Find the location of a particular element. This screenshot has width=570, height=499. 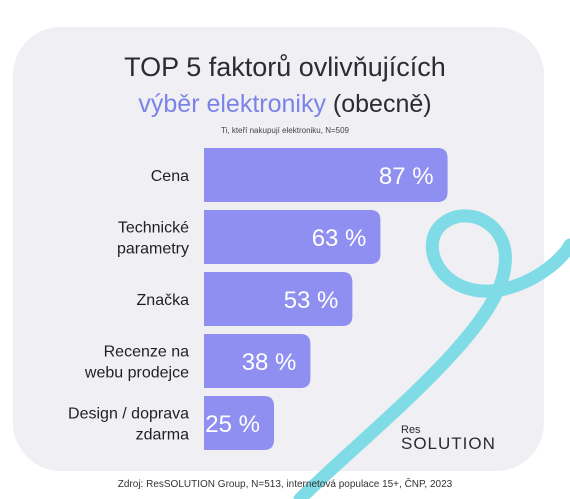

bar-value-label: 38 % is located at coordinates (269, 362).